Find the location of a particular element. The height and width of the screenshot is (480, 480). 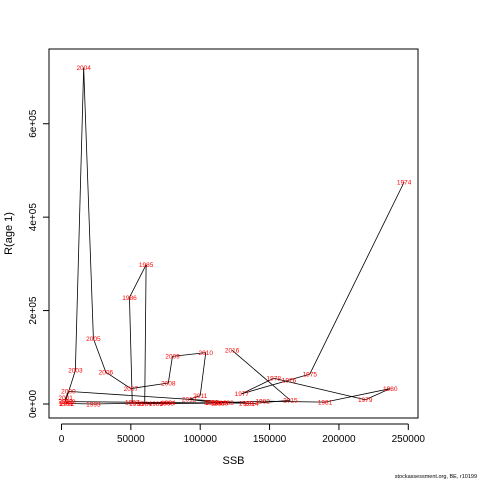

point-label-2014: 2014 is located at coordinates (251, 404).